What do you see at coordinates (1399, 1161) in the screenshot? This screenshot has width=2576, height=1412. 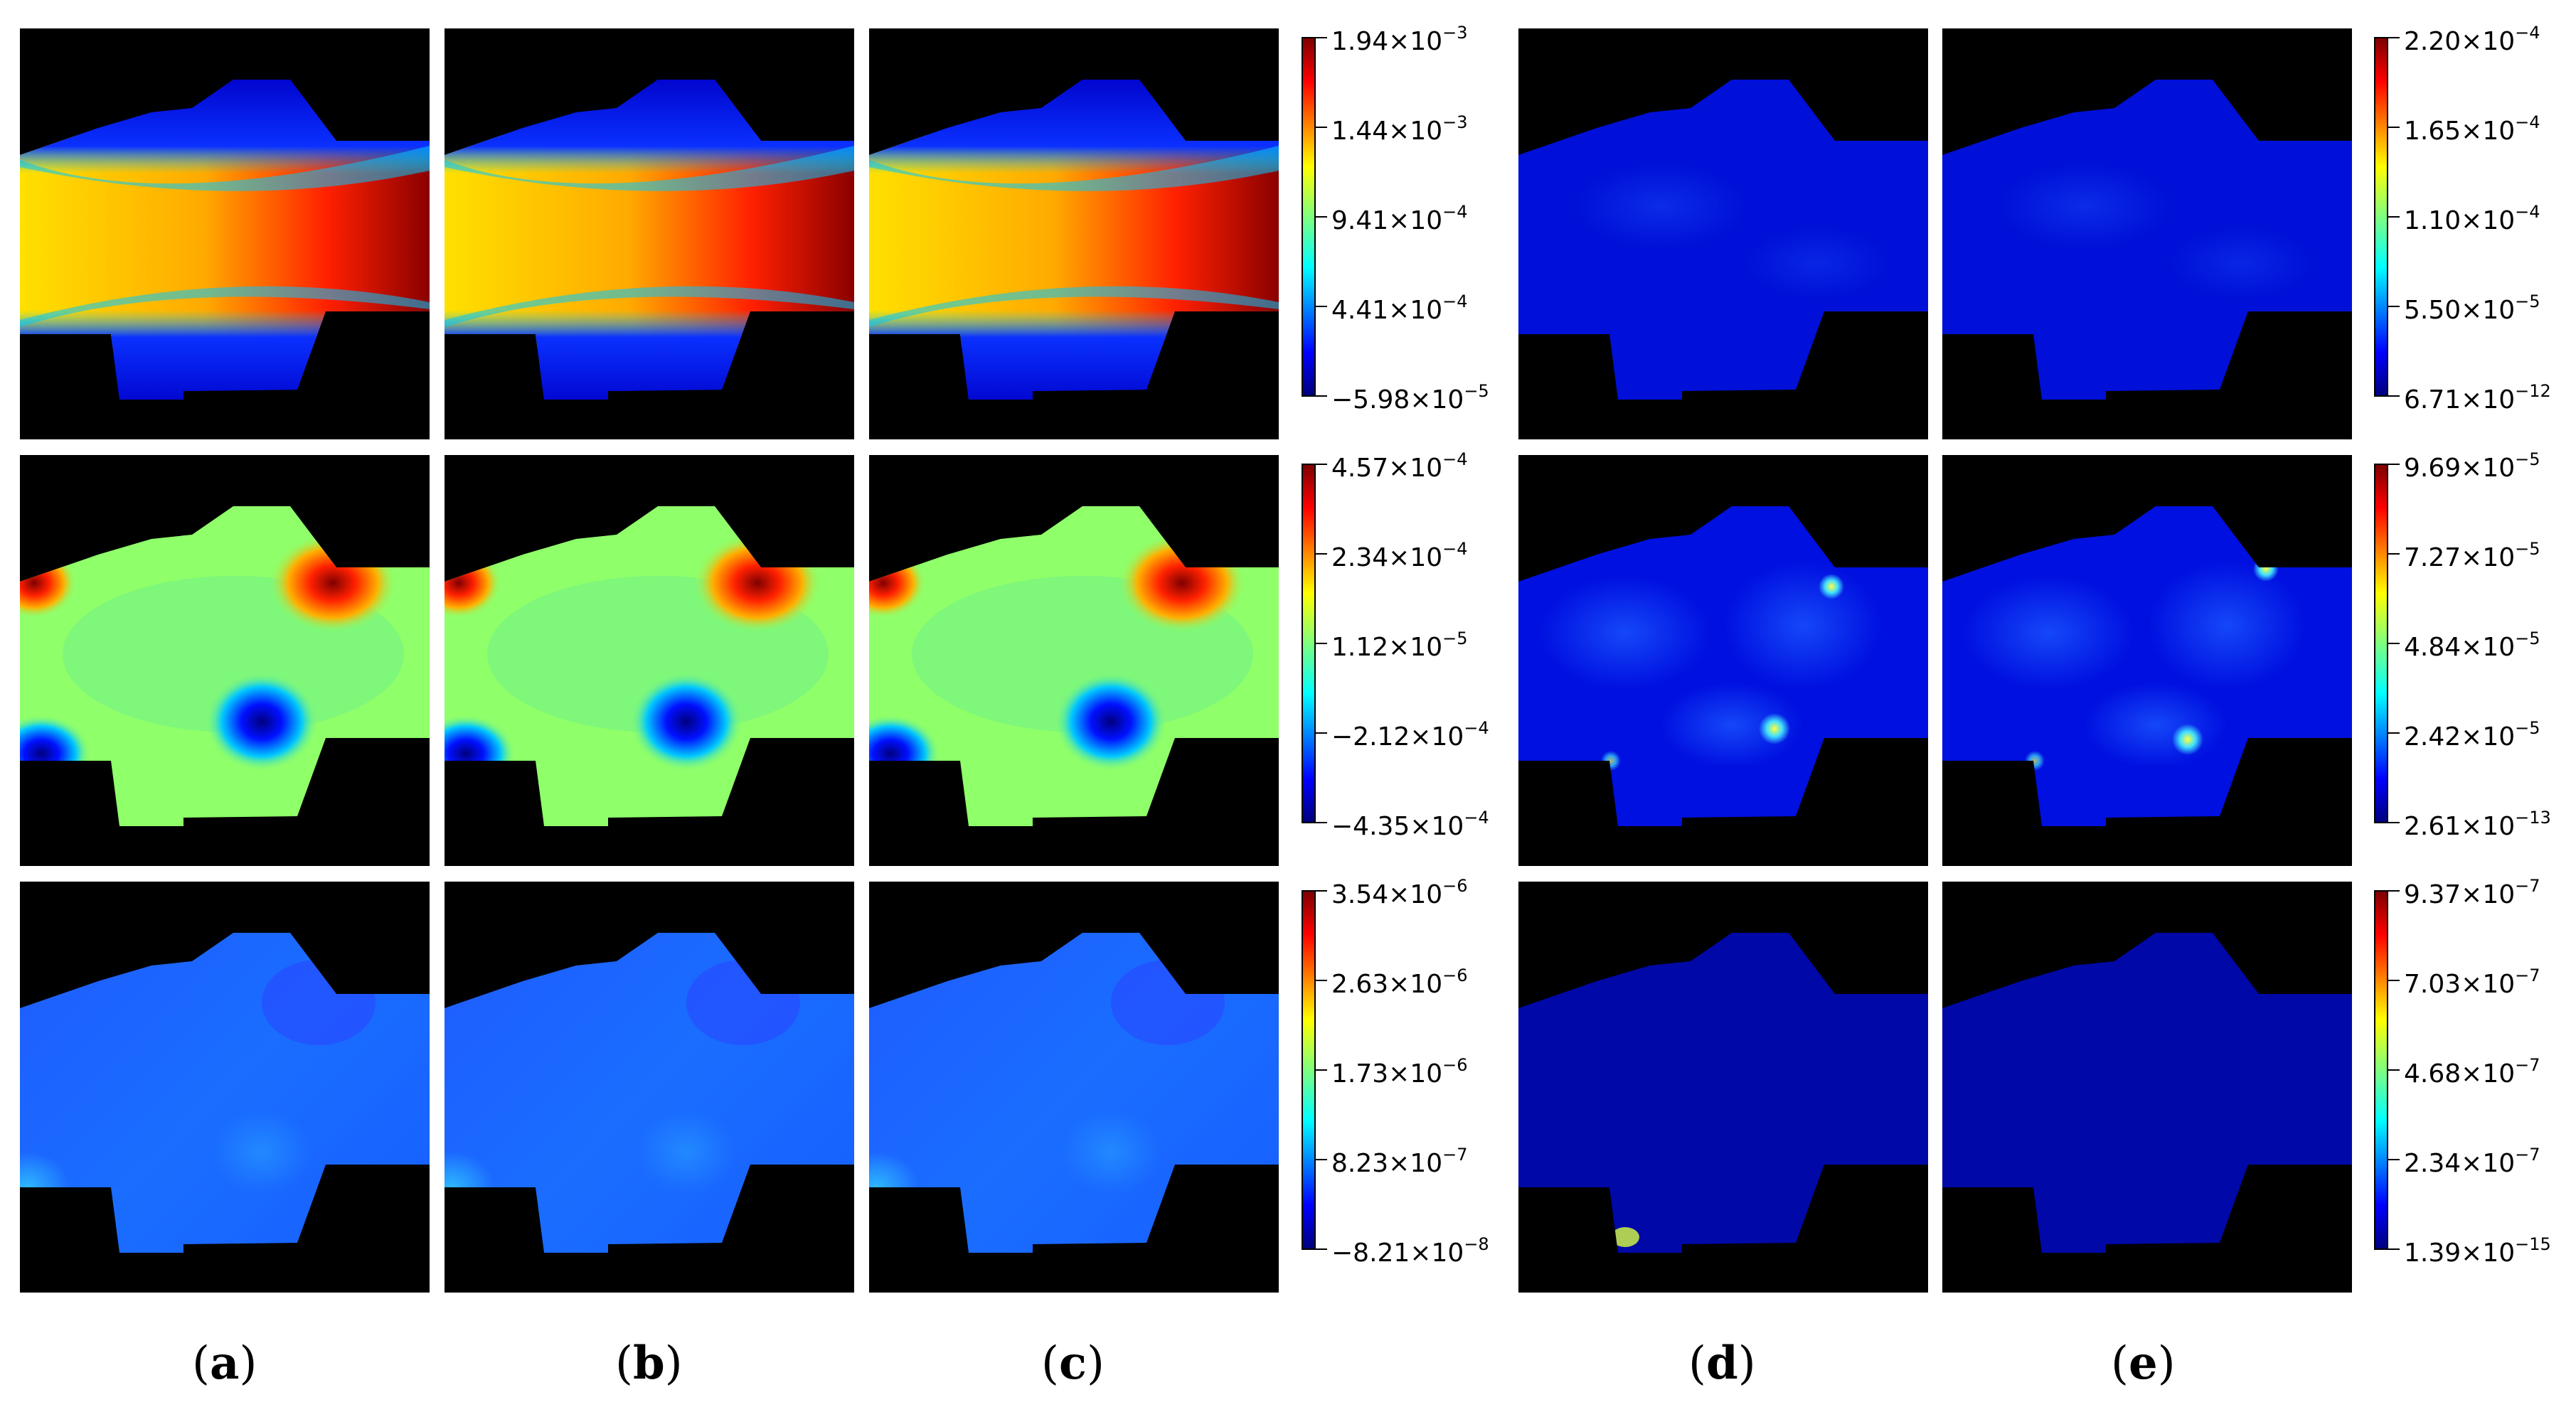 I see `colorbar-tick-label: 8.23×10⁻⁷` at bounding box center [1399, 1161].